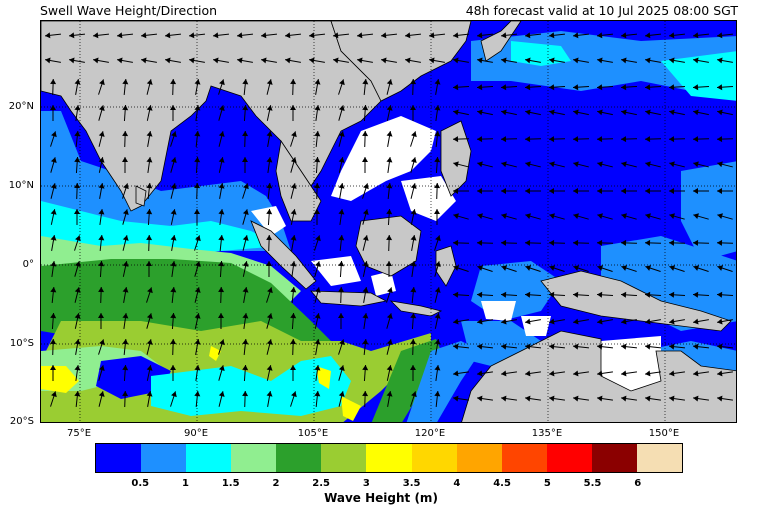  What do you see at coordinates (502, 483) in the screenshot?
I see `colorbar-tick-label: 4.5` at bounding box center [502, 483].